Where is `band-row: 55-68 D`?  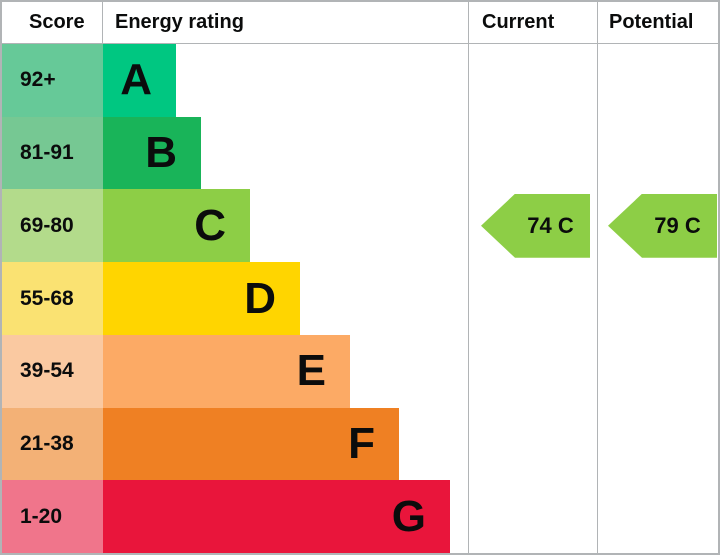
band-row: 55-68 D is located at coordinates (360, 298).